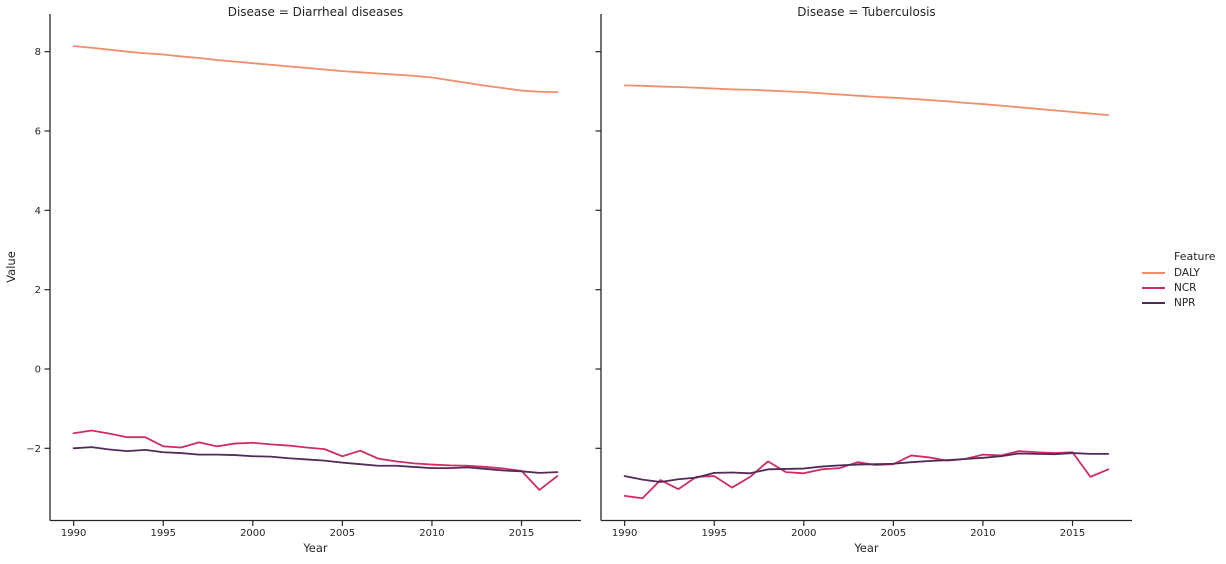 This screenshot has height=564, width=1226. I want to click on legend-label-DALY: DALY, so click(1187, 272).